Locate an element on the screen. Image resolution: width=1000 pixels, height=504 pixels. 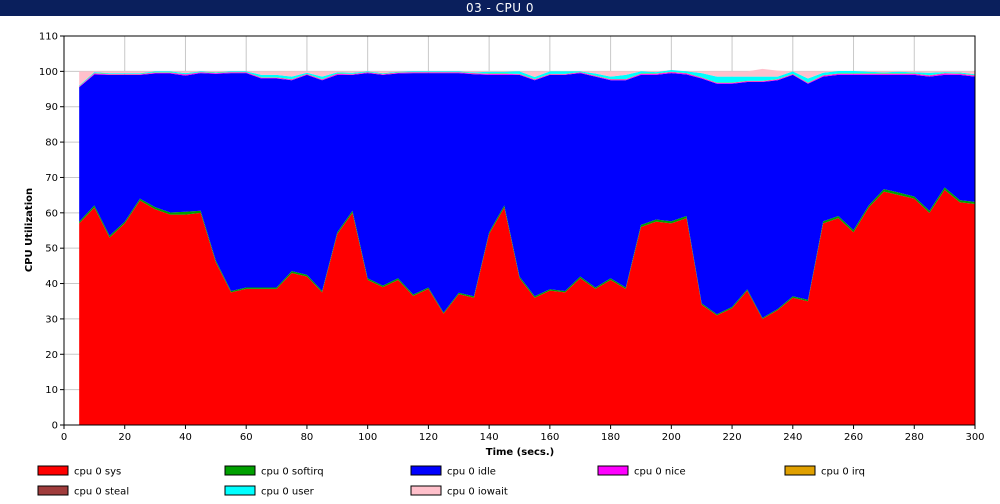
legend-label-cpu-0-user: cpu 0 user is located at coordinates (288, 492).